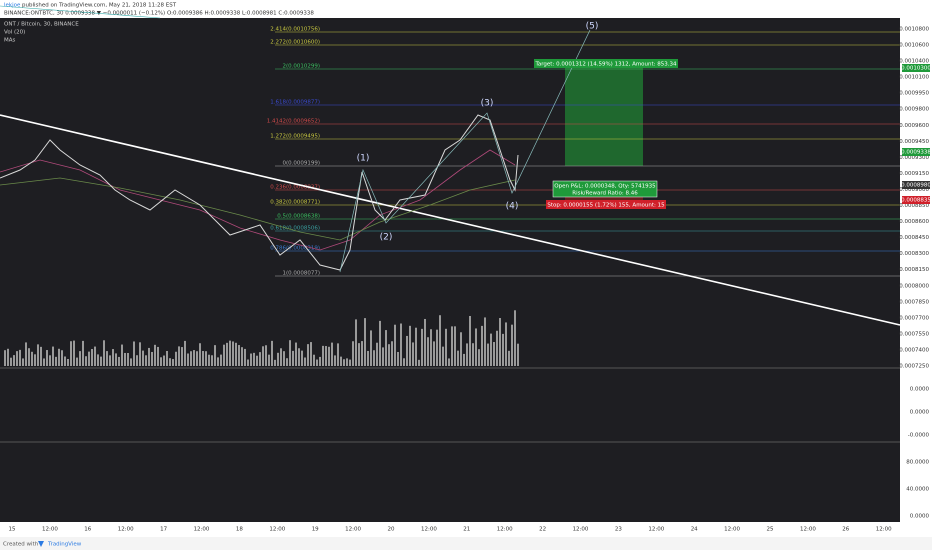 The height and width of the screenshot is (554, 932). What do you see at coordinates (914, 158) in the screenshot?
I see `price-axis-label: 0.0009300` at bounding box center [914, 158].